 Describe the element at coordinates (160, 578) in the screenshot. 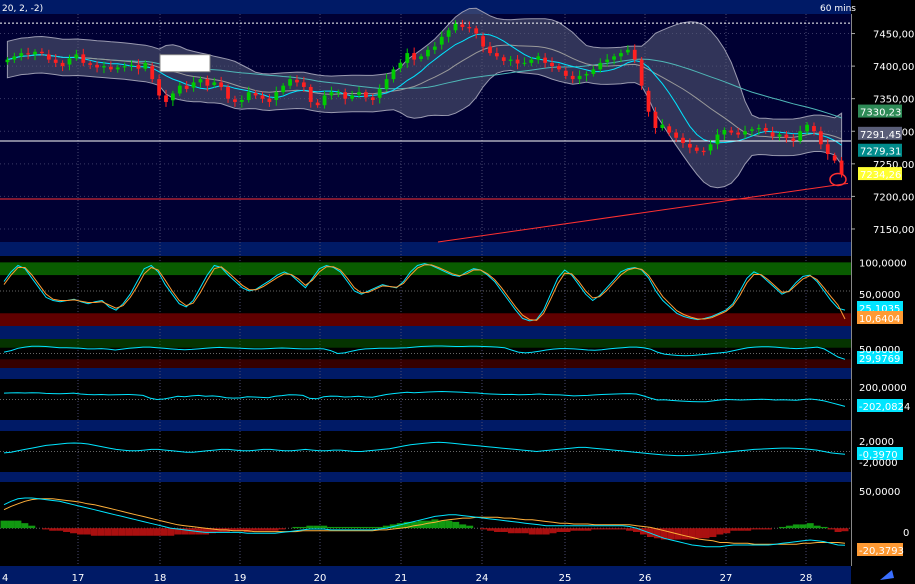

I see `x-tick-label: 18` at that location.